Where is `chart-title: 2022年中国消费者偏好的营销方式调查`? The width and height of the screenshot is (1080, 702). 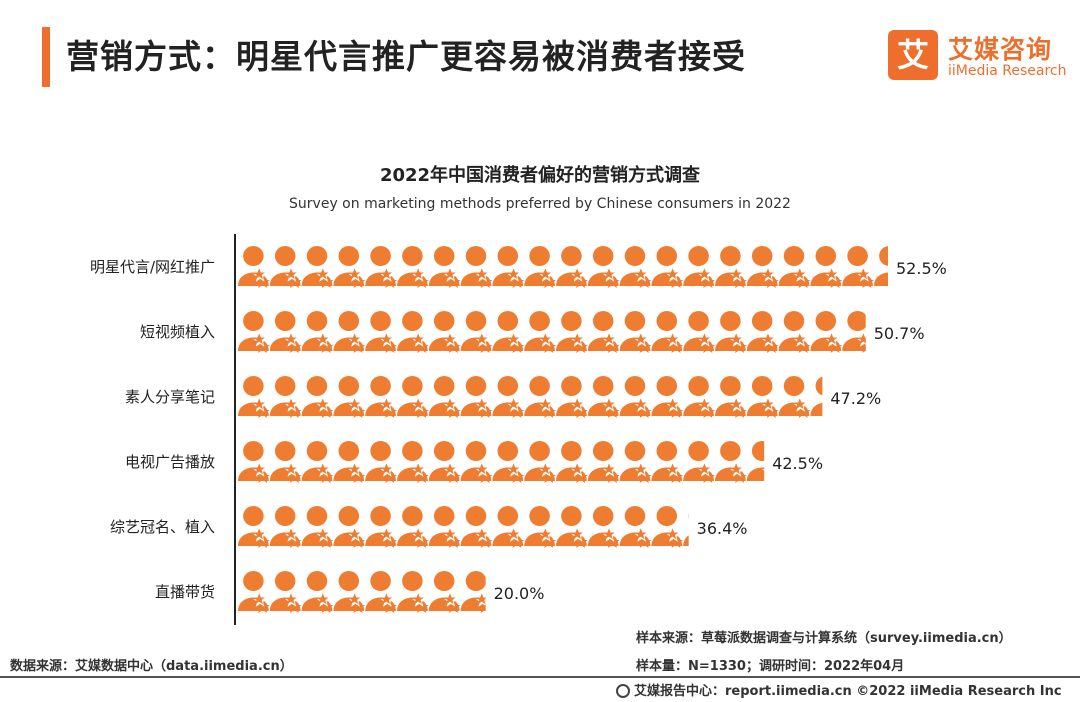 chart-title: 2022年中国消费者偏好的营销方式调查 is located at coordinates (540, 175).